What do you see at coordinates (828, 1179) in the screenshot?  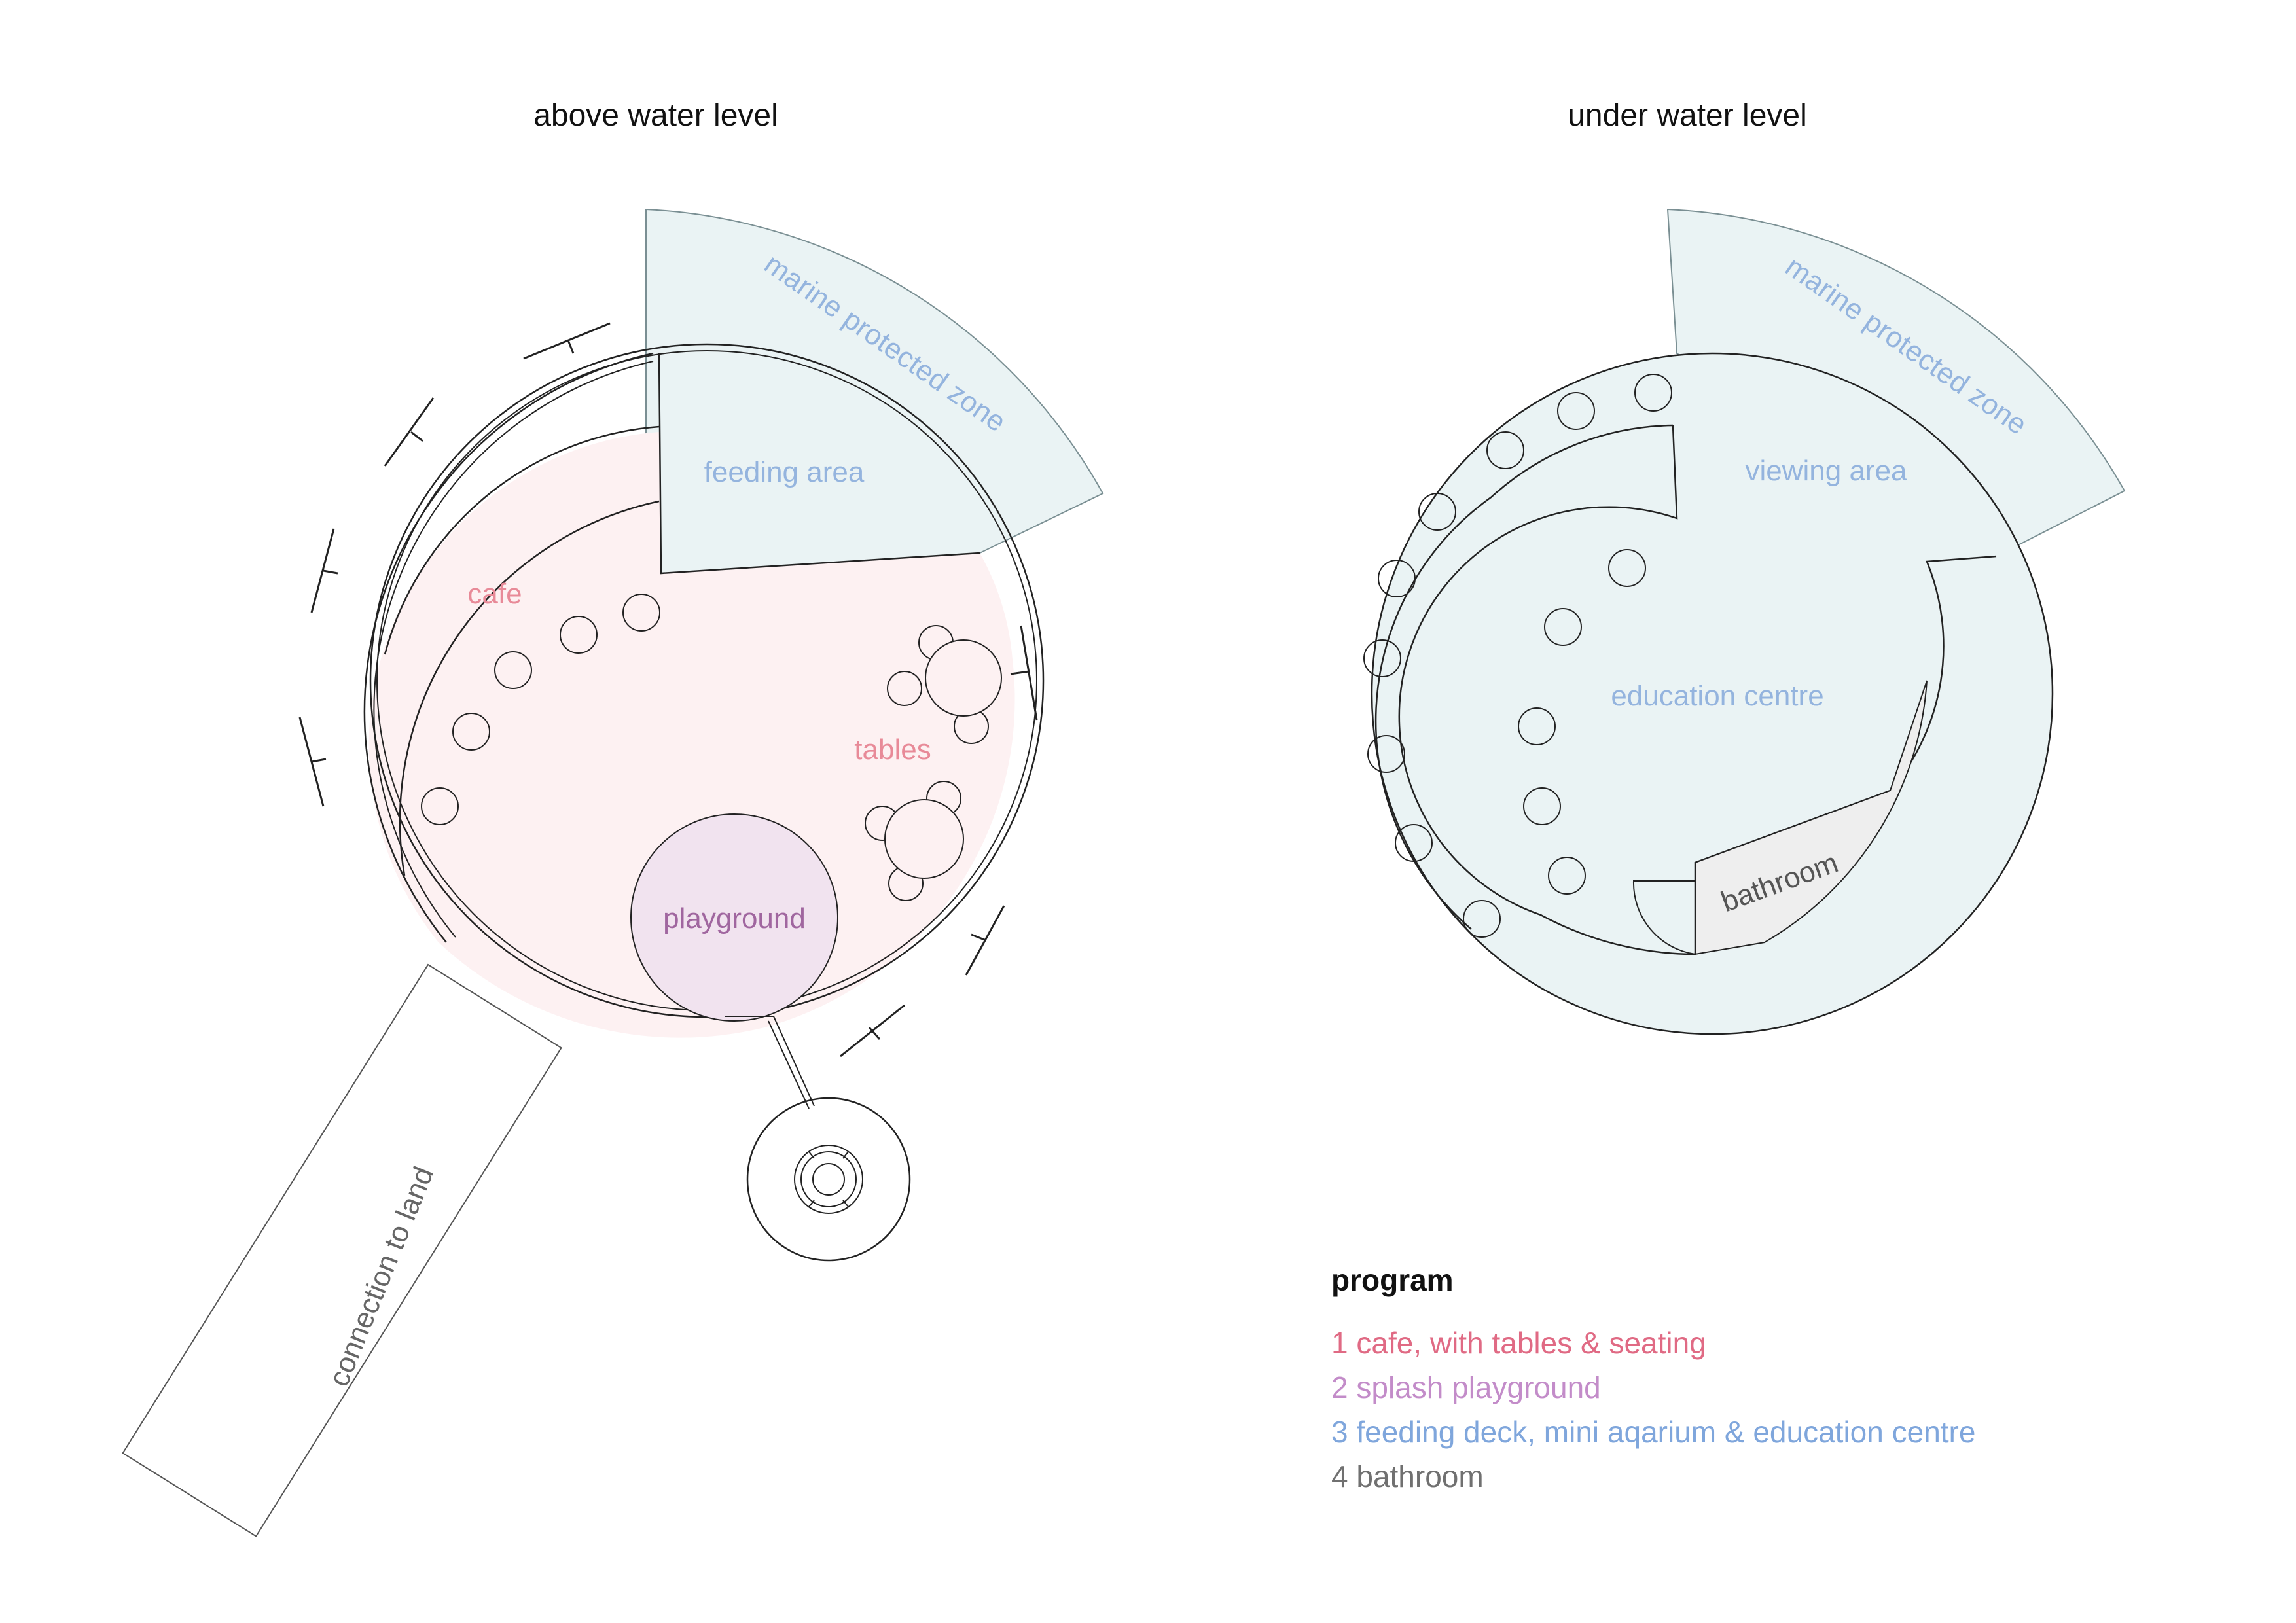 I see `circular-jetty-icon` at bounding box center [828, 1179].